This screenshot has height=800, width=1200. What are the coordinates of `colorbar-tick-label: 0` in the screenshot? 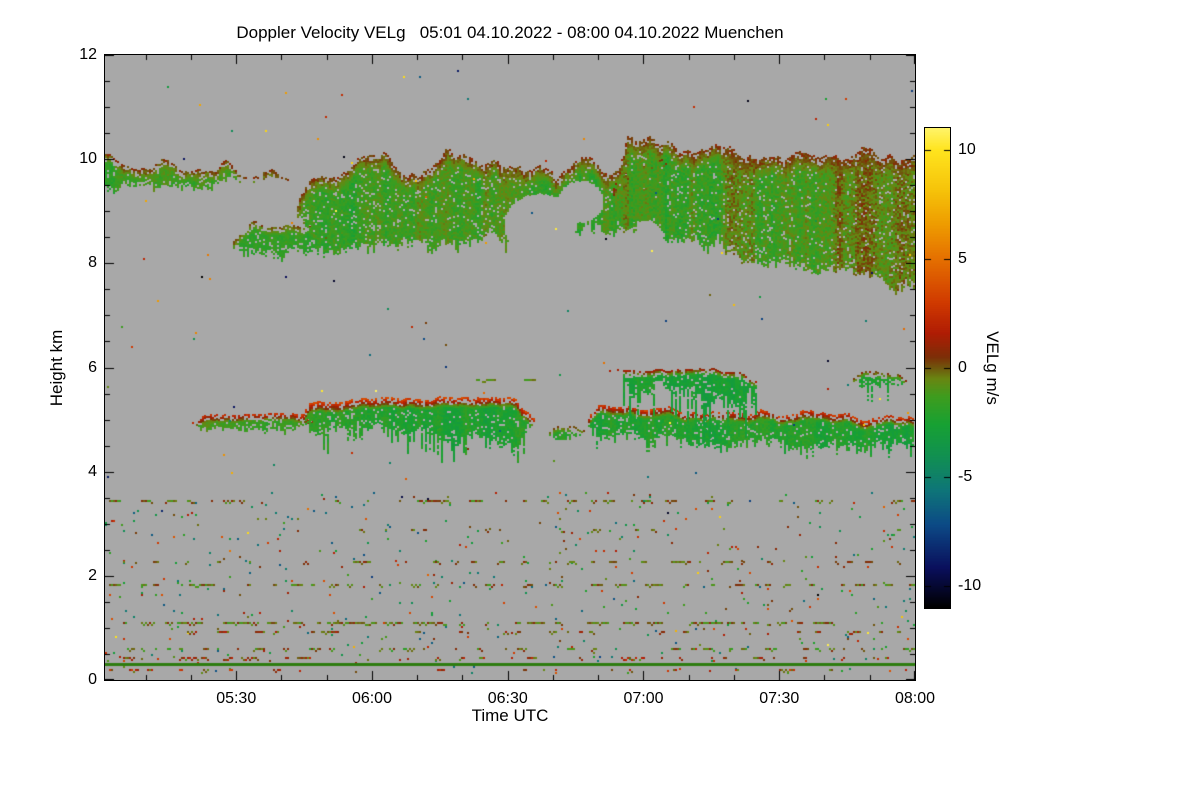 It's located at (962, 367).